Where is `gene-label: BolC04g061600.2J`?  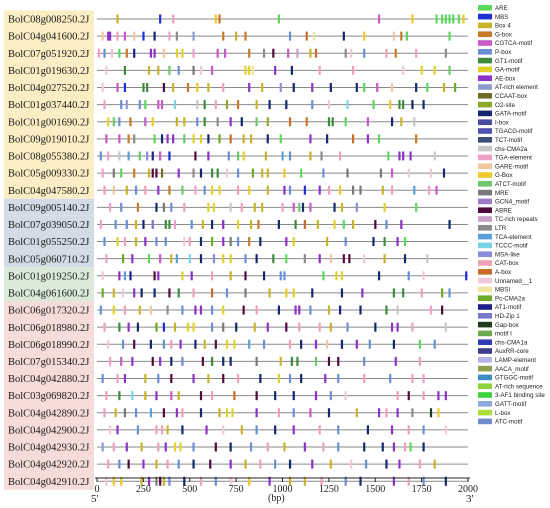 gene-label: BolC04g061600.2J is located at coordinates (48, 294).